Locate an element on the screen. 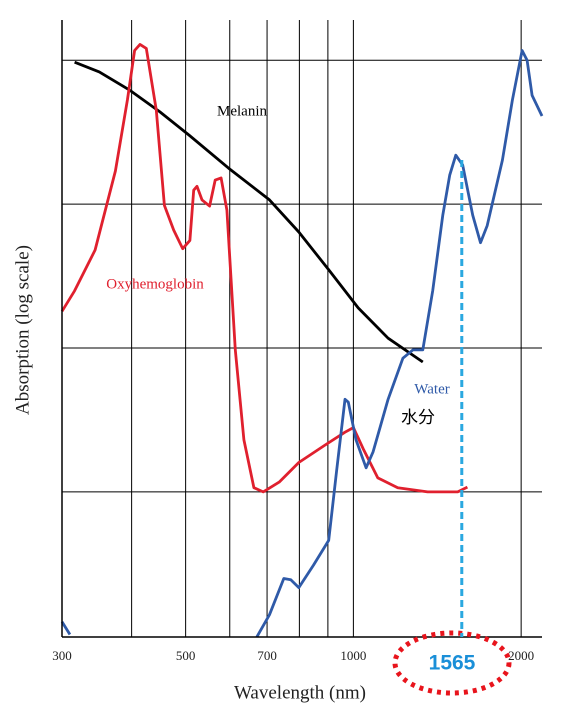 This screenshot has width=572, height=722. x-tick-label: 500 is located at coordinates (186, 655).